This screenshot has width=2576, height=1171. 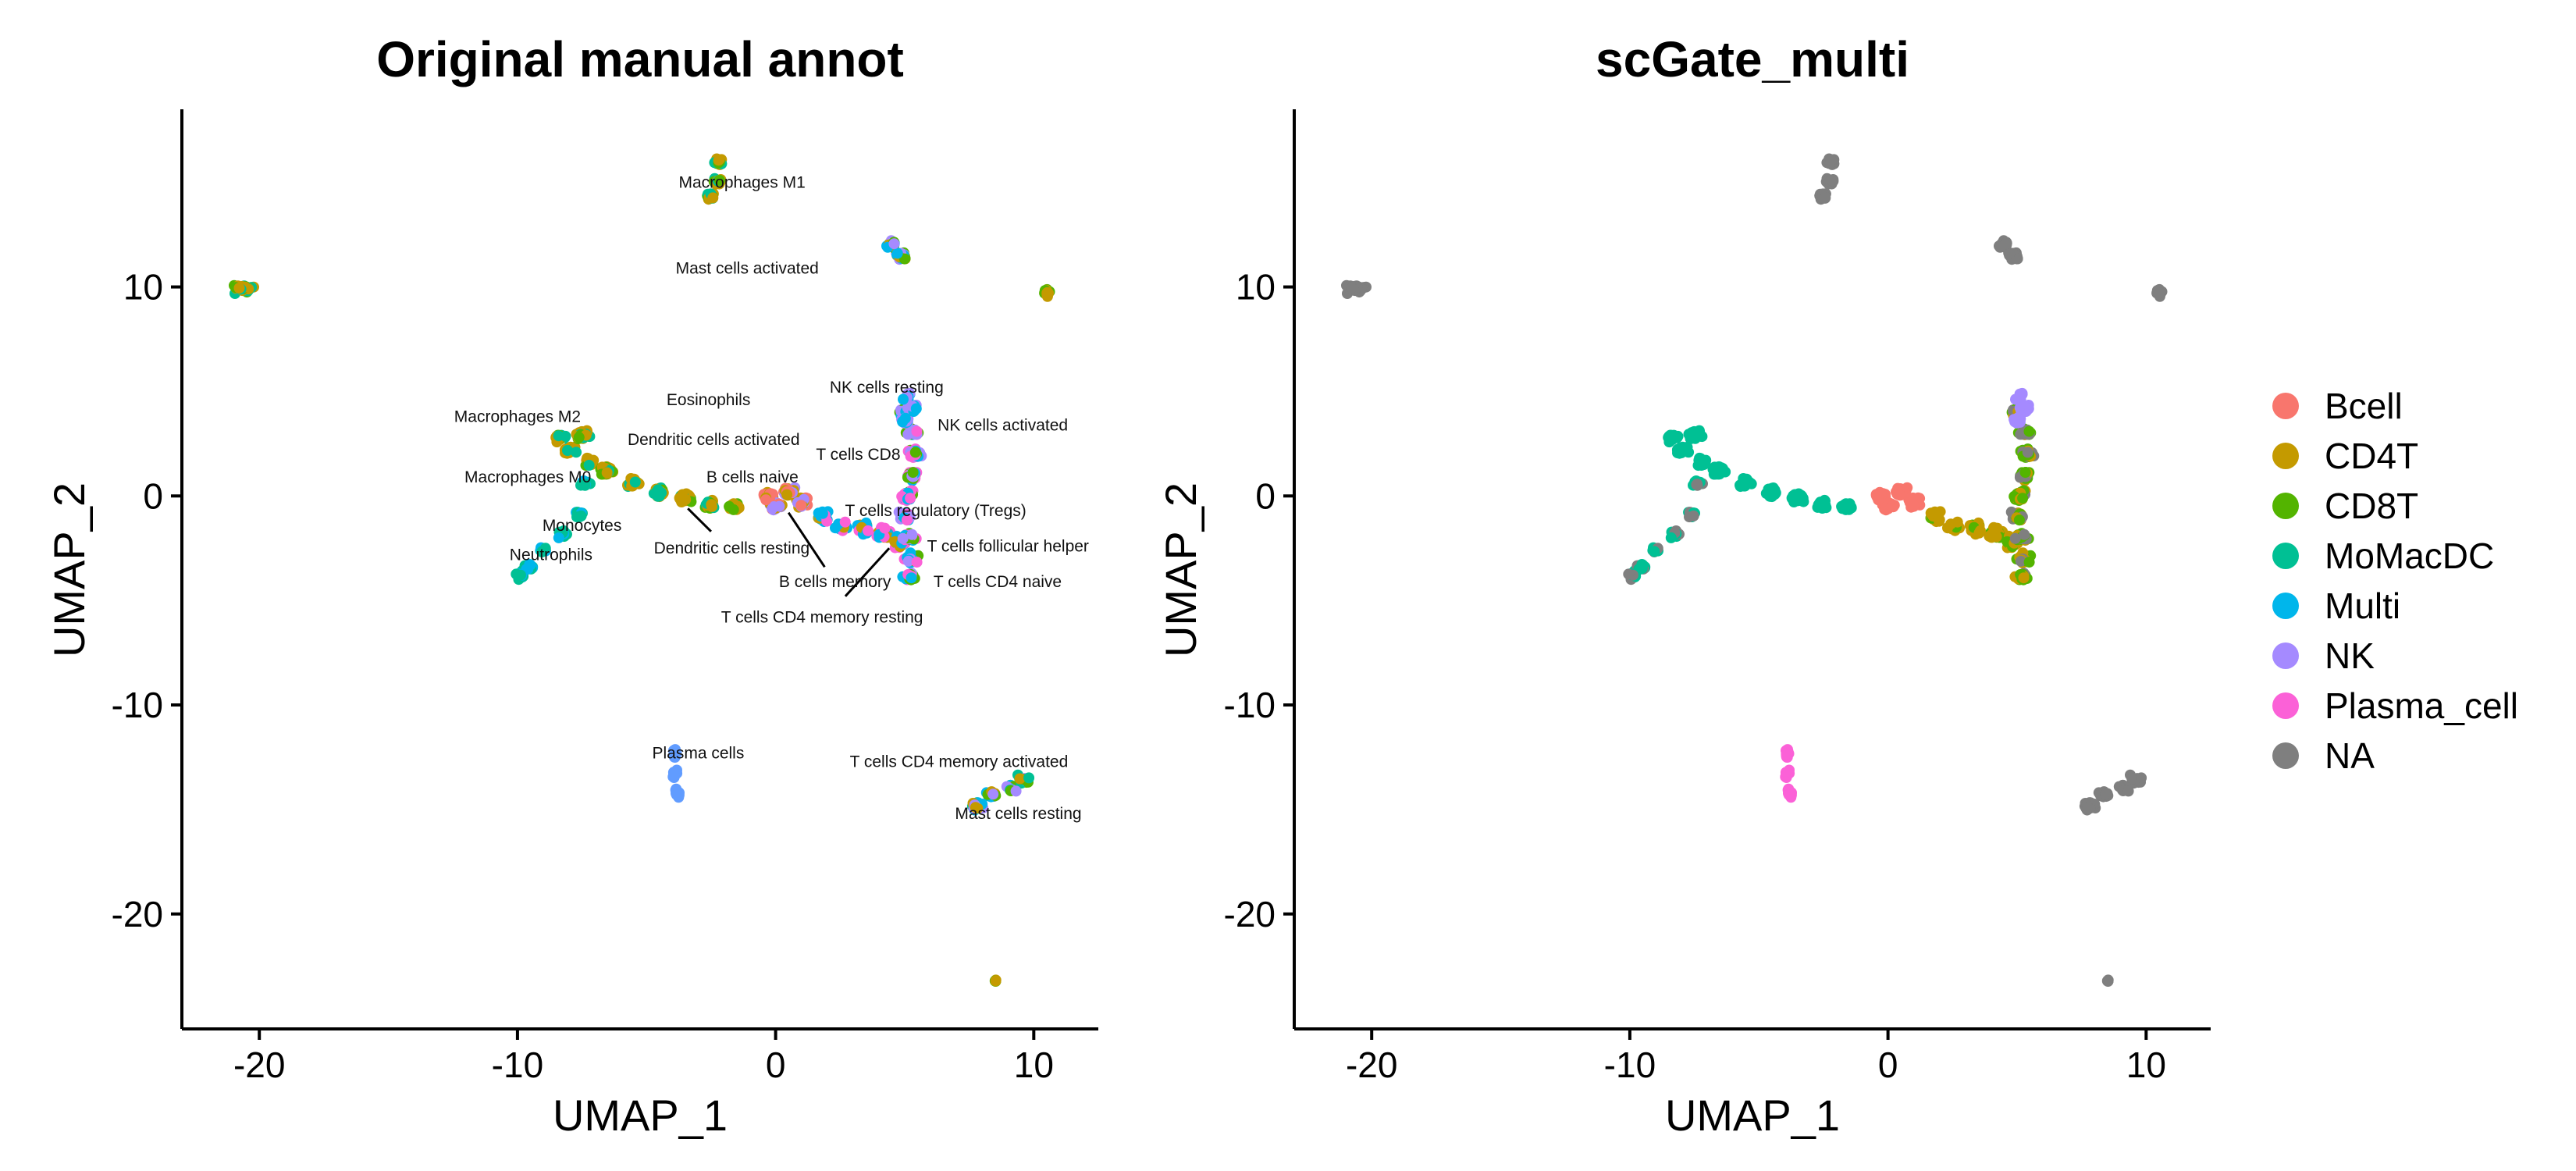 What do you see at coordinates (789, 552) in the screenshot?
I see `left-leader-lines` at bounding box center [789, 552].